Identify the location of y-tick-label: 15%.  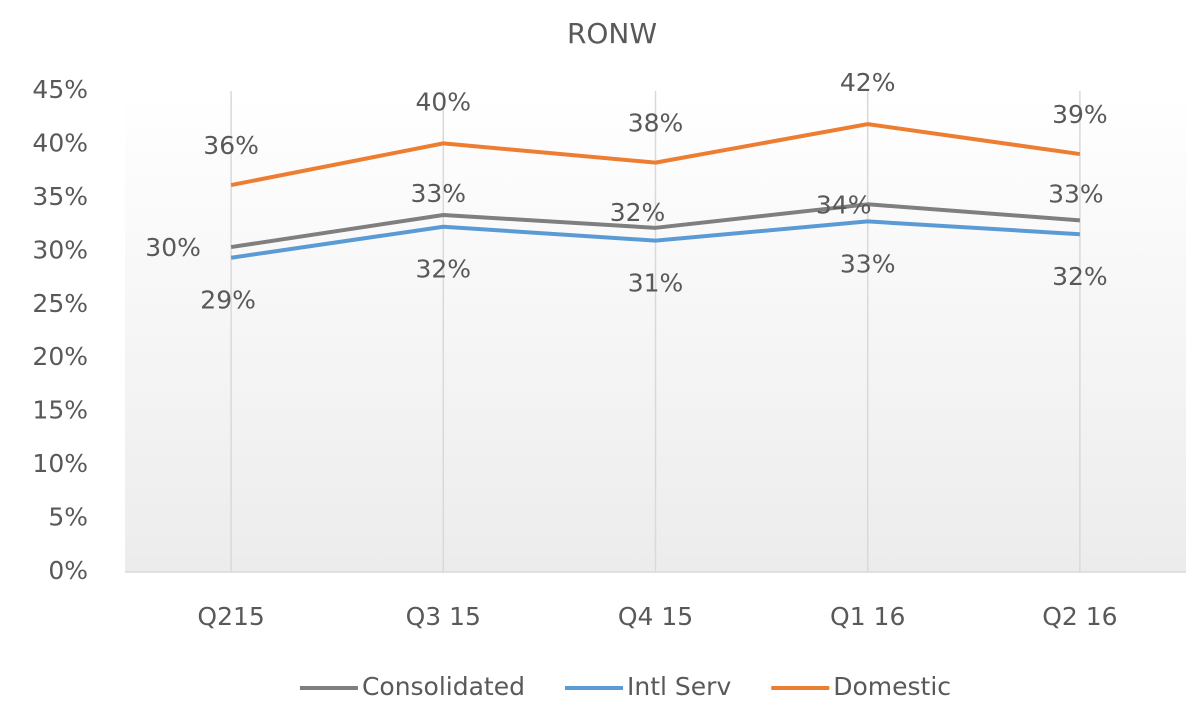
(60, 410).